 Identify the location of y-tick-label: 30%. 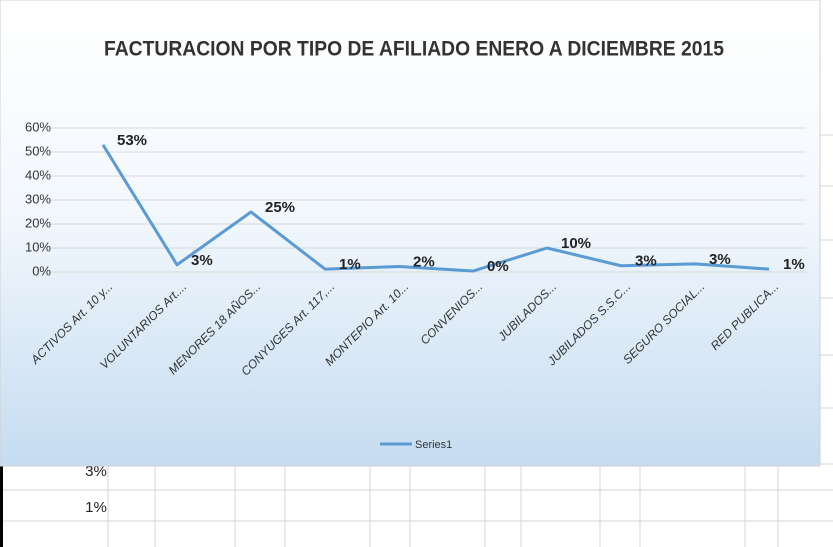
(38, 198).